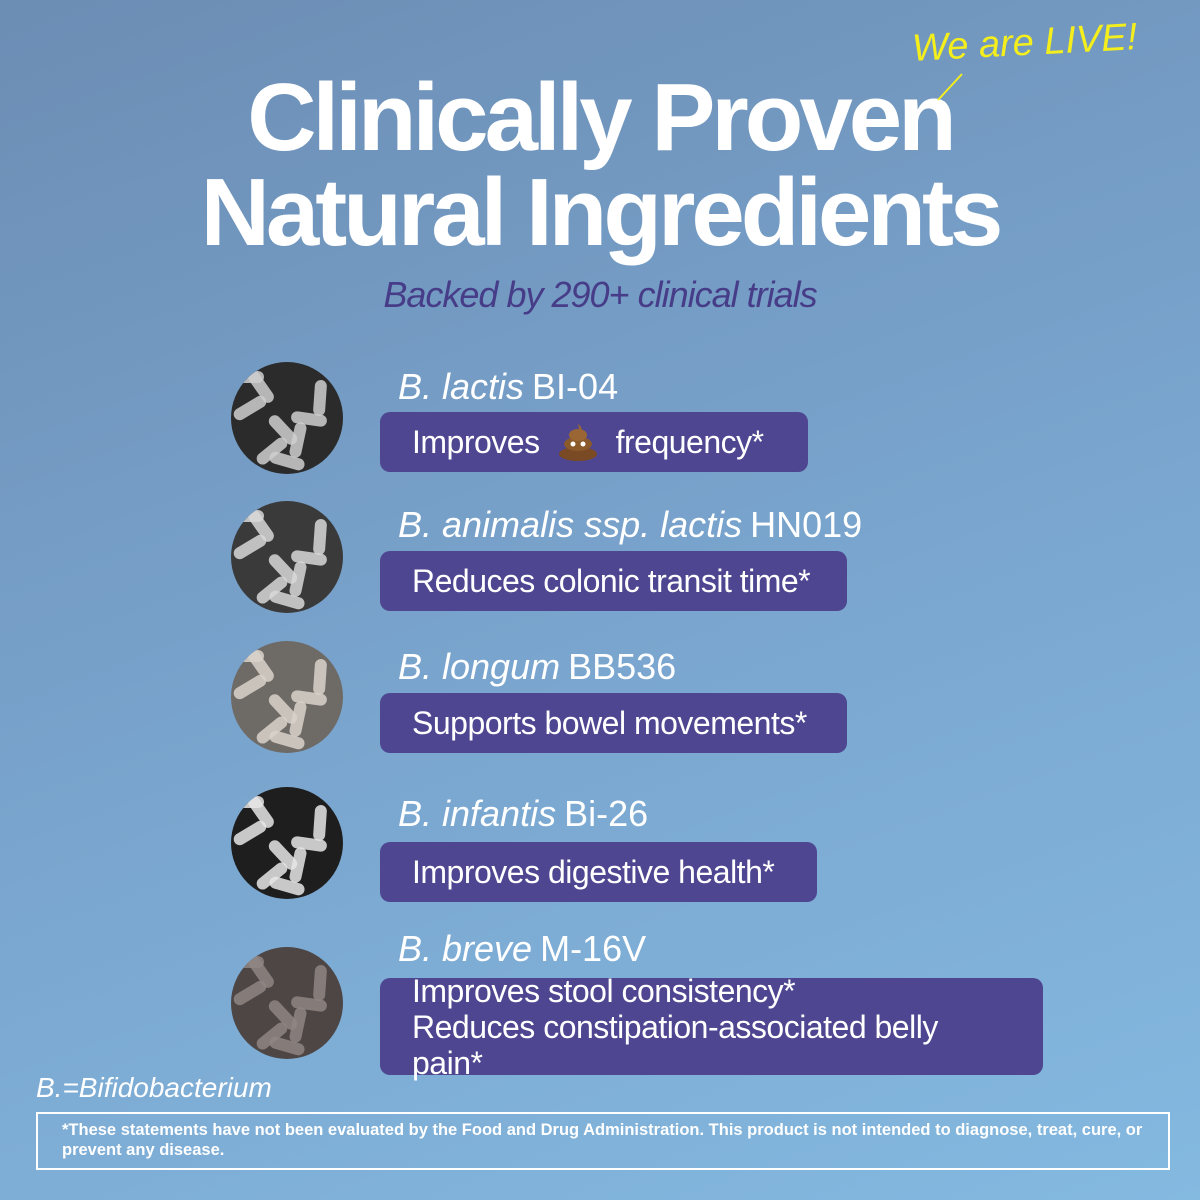 The width and height of the screenshot is (1200, 1200). What do you see at coordinates (154, 1087) in the screenshot?
I see `footnote: B.=Bifidobacterium` at bounding box center [154, 1087].